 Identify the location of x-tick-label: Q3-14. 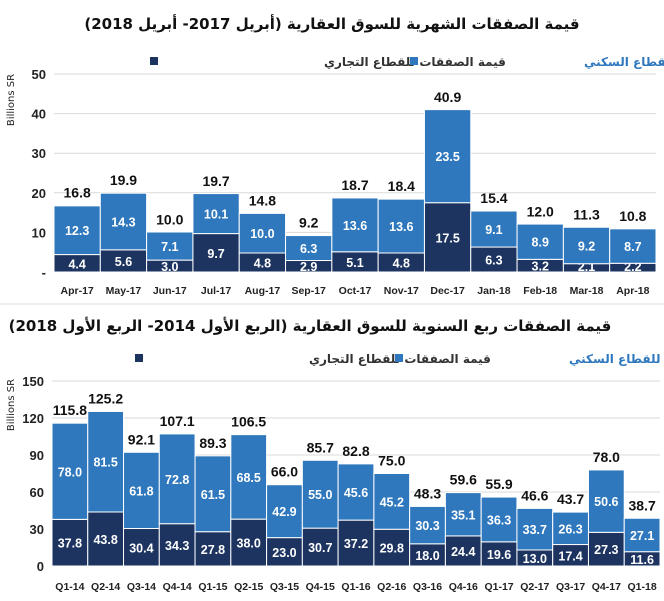
(141, 587).